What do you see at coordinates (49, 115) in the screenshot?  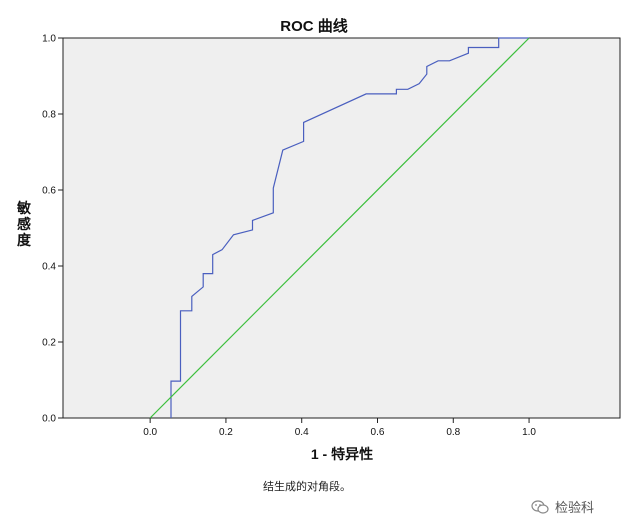 I see `y-tick-label: 0.8` at bounding box center [49, 115].